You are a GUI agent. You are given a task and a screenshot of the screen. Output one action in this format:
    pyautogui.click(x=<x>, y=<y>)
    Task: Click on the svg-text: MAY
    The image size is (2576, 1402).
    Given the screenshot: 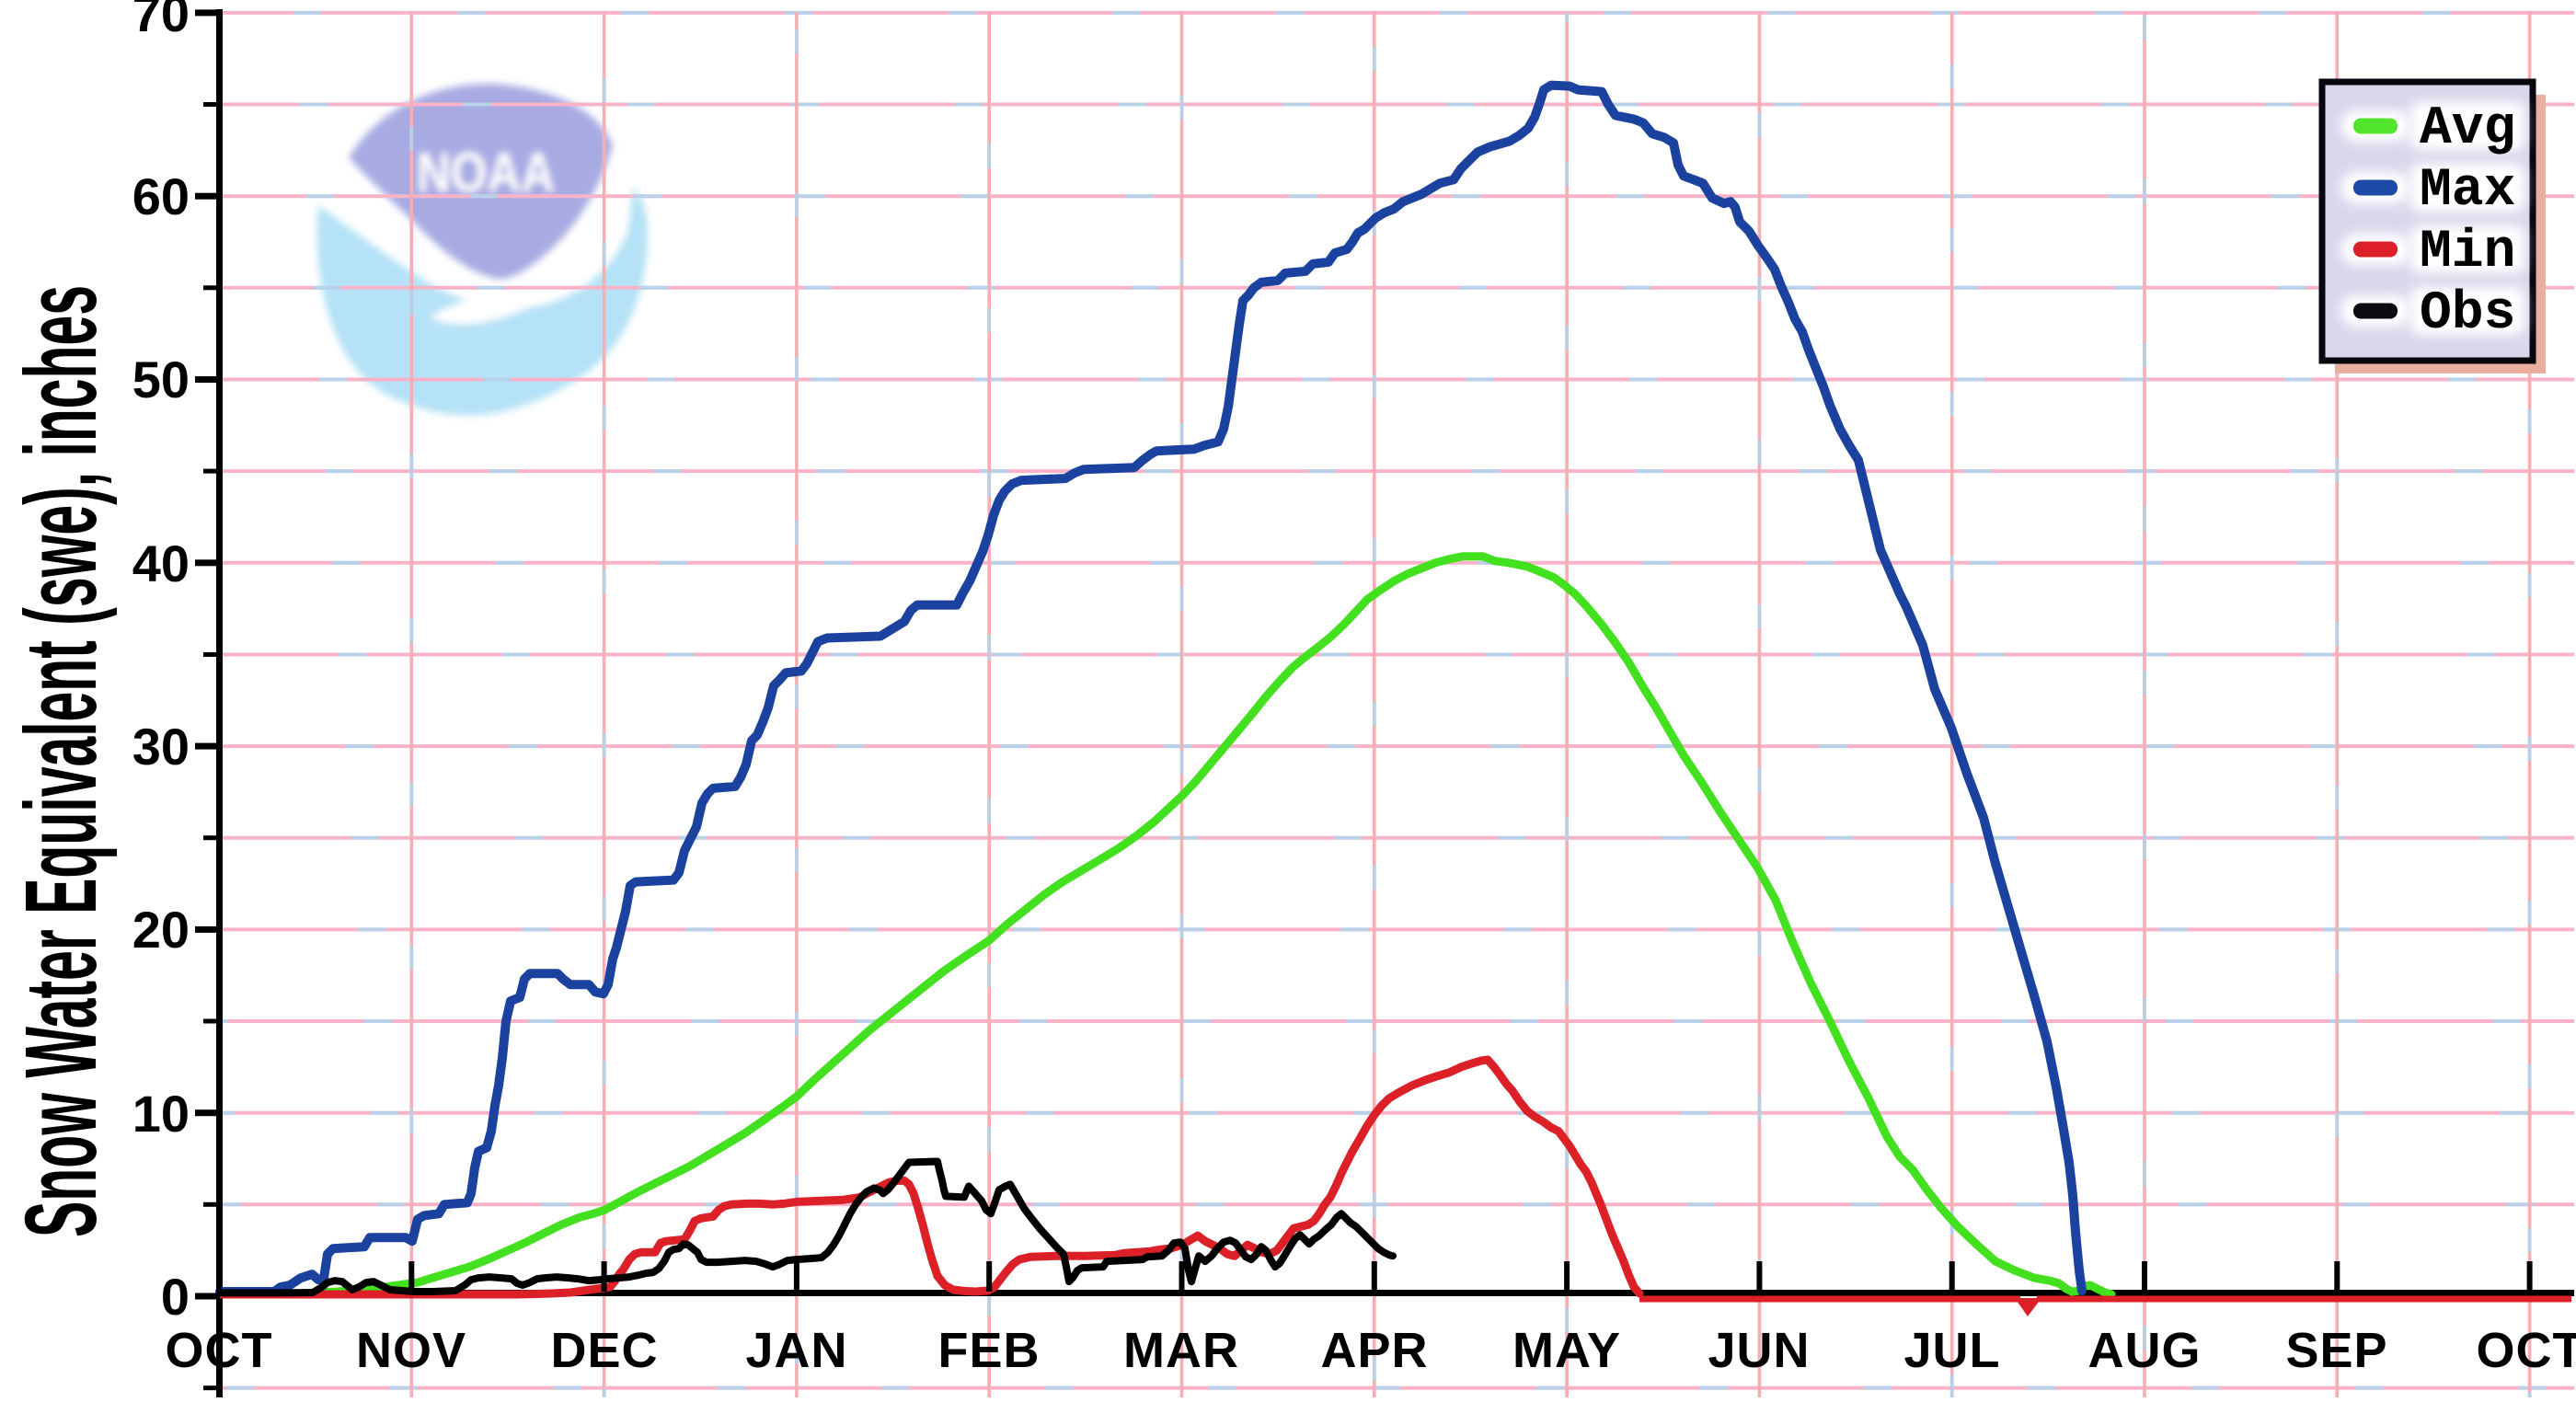 What is the action you would take?
    pyautogui.click(x=1566, y=1351)
    